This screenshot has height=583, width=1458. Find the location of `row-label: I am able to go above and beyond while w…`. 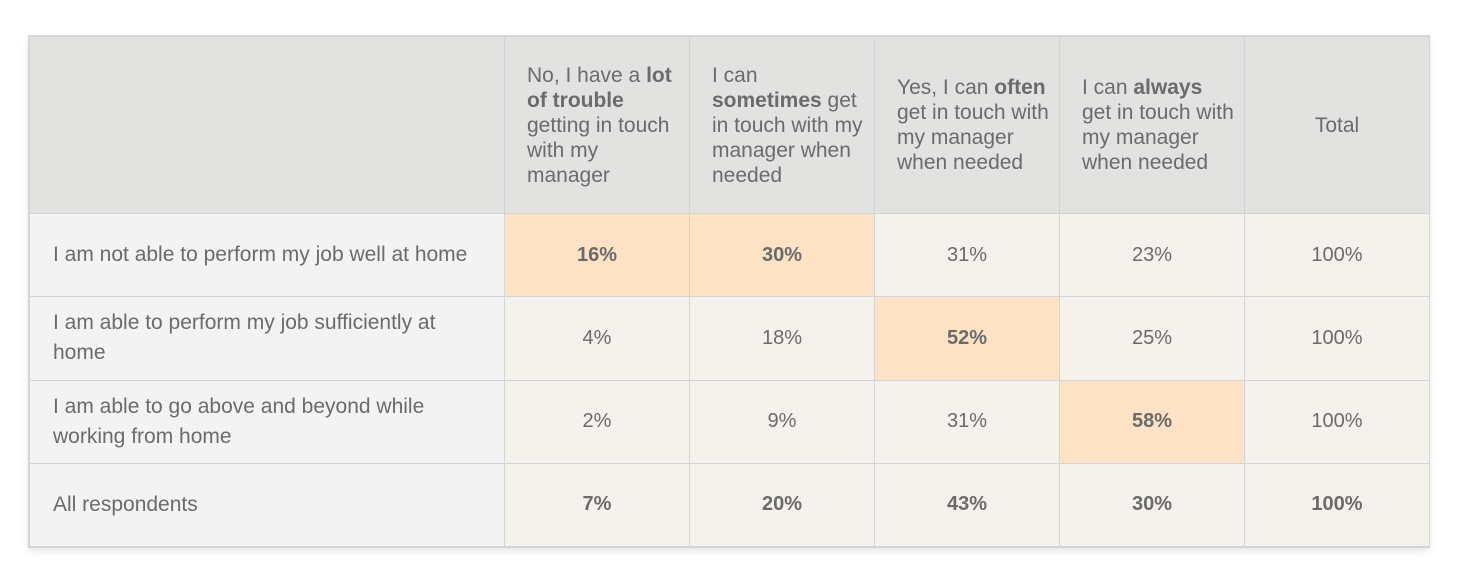

row-label: I am able to go above and beyond while w… is located at coordinates (267, 421).